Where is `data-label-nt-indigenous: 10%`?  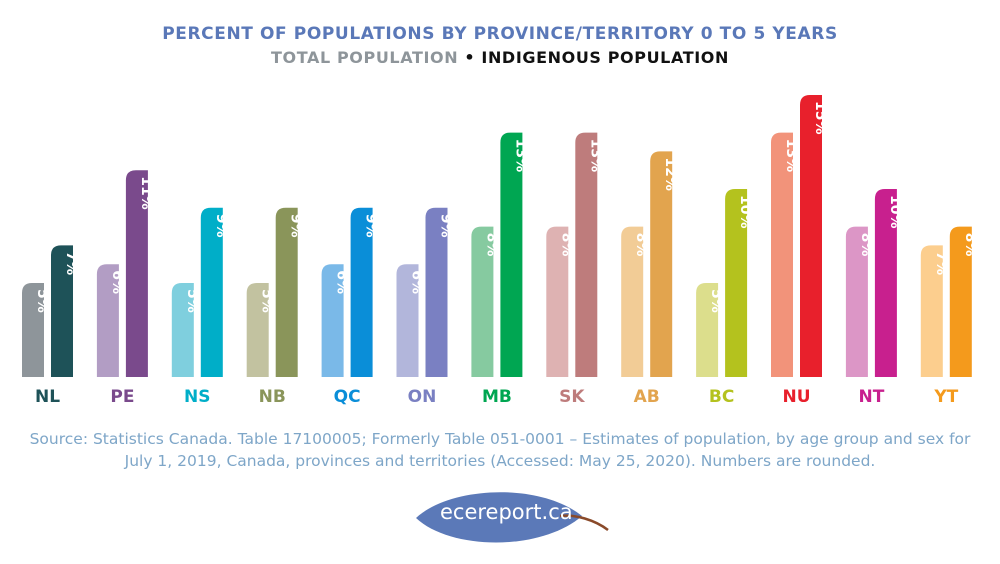 data-label-nt-indigenous: 10% is located at coordinates (895, 212).